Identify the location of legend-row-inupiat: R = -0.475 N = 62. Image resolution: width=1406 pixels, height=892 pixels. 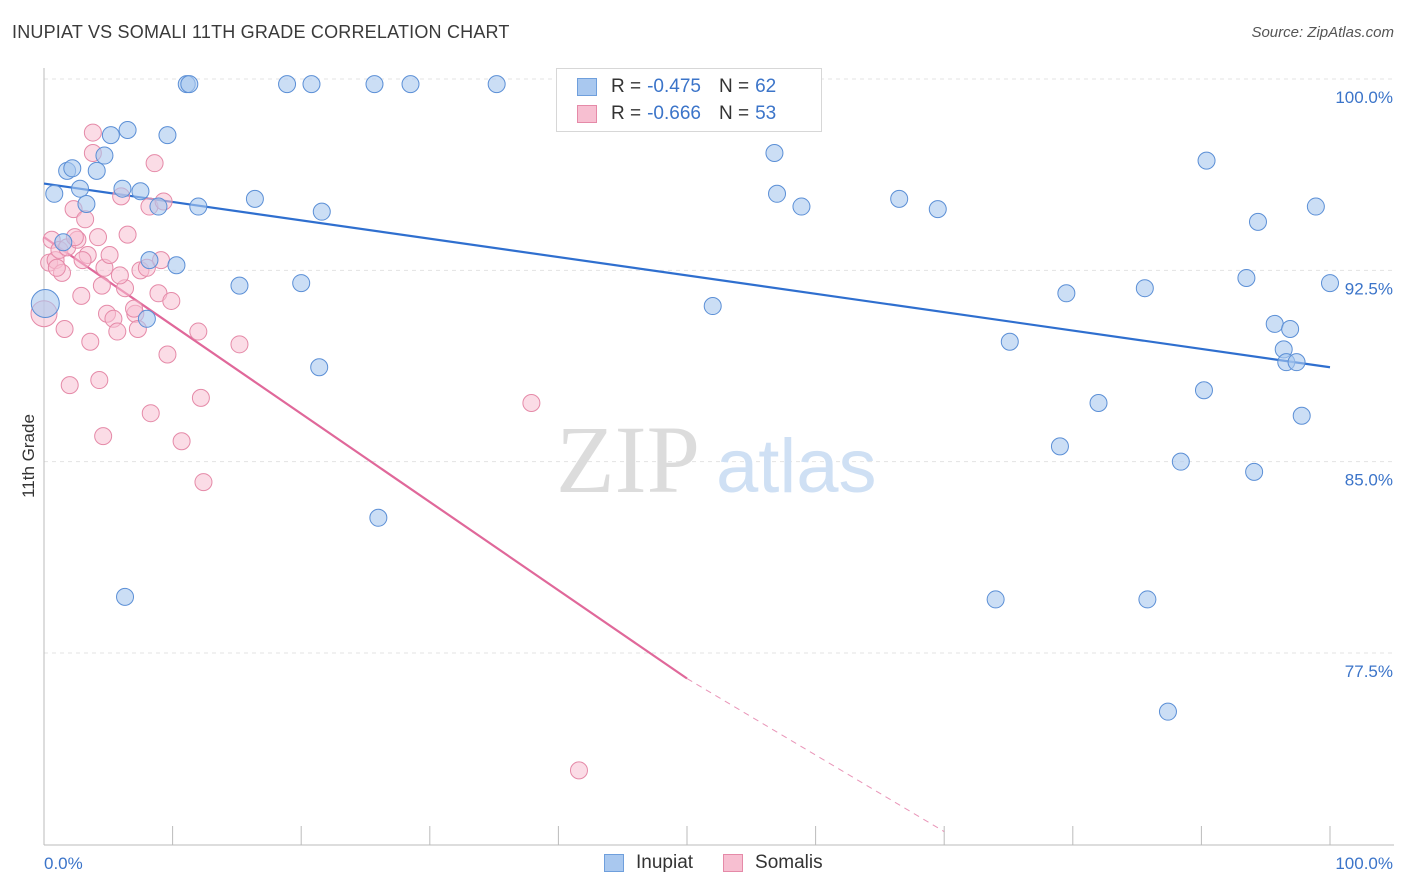
(676, 87).